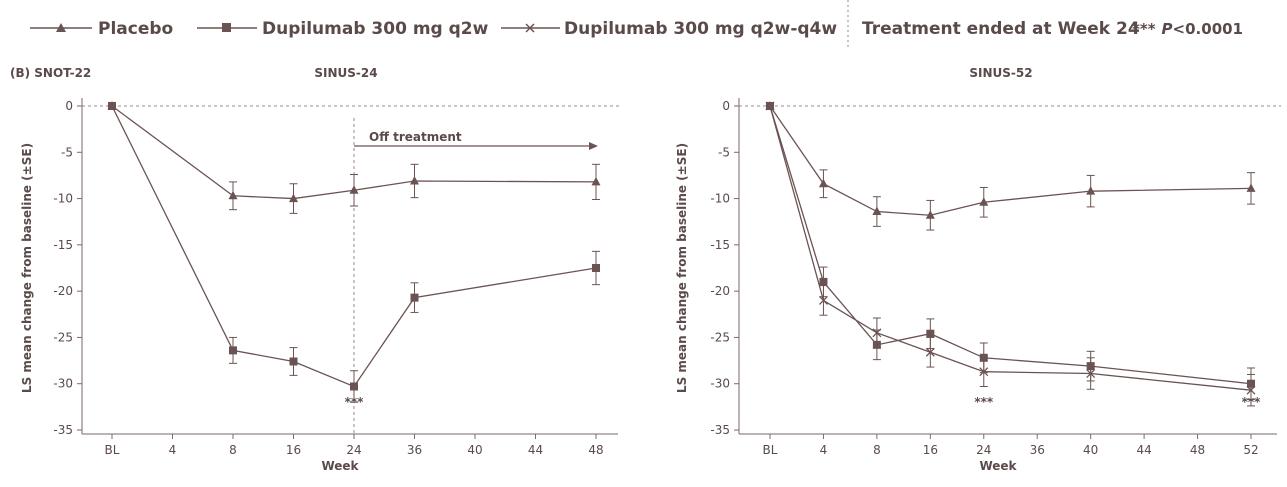 This screenshot has width=1287, height=487. I want to click on legend-item-dup-q2w-q4w: Dupilumab 300 mg q2w-q4w, so click(669, 29).